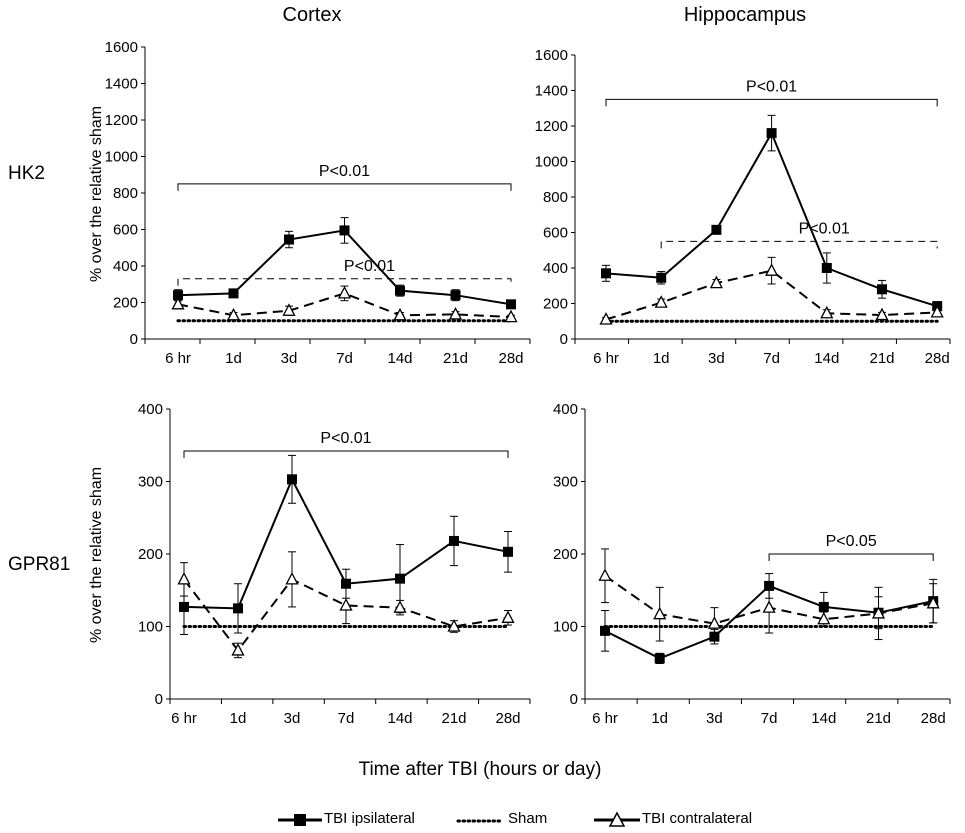 This screenshot has height=833, width=965. Describe the element at coordinates (312, 15) in the screenshot. I see `column-title-cortex: Cortex` at that location.